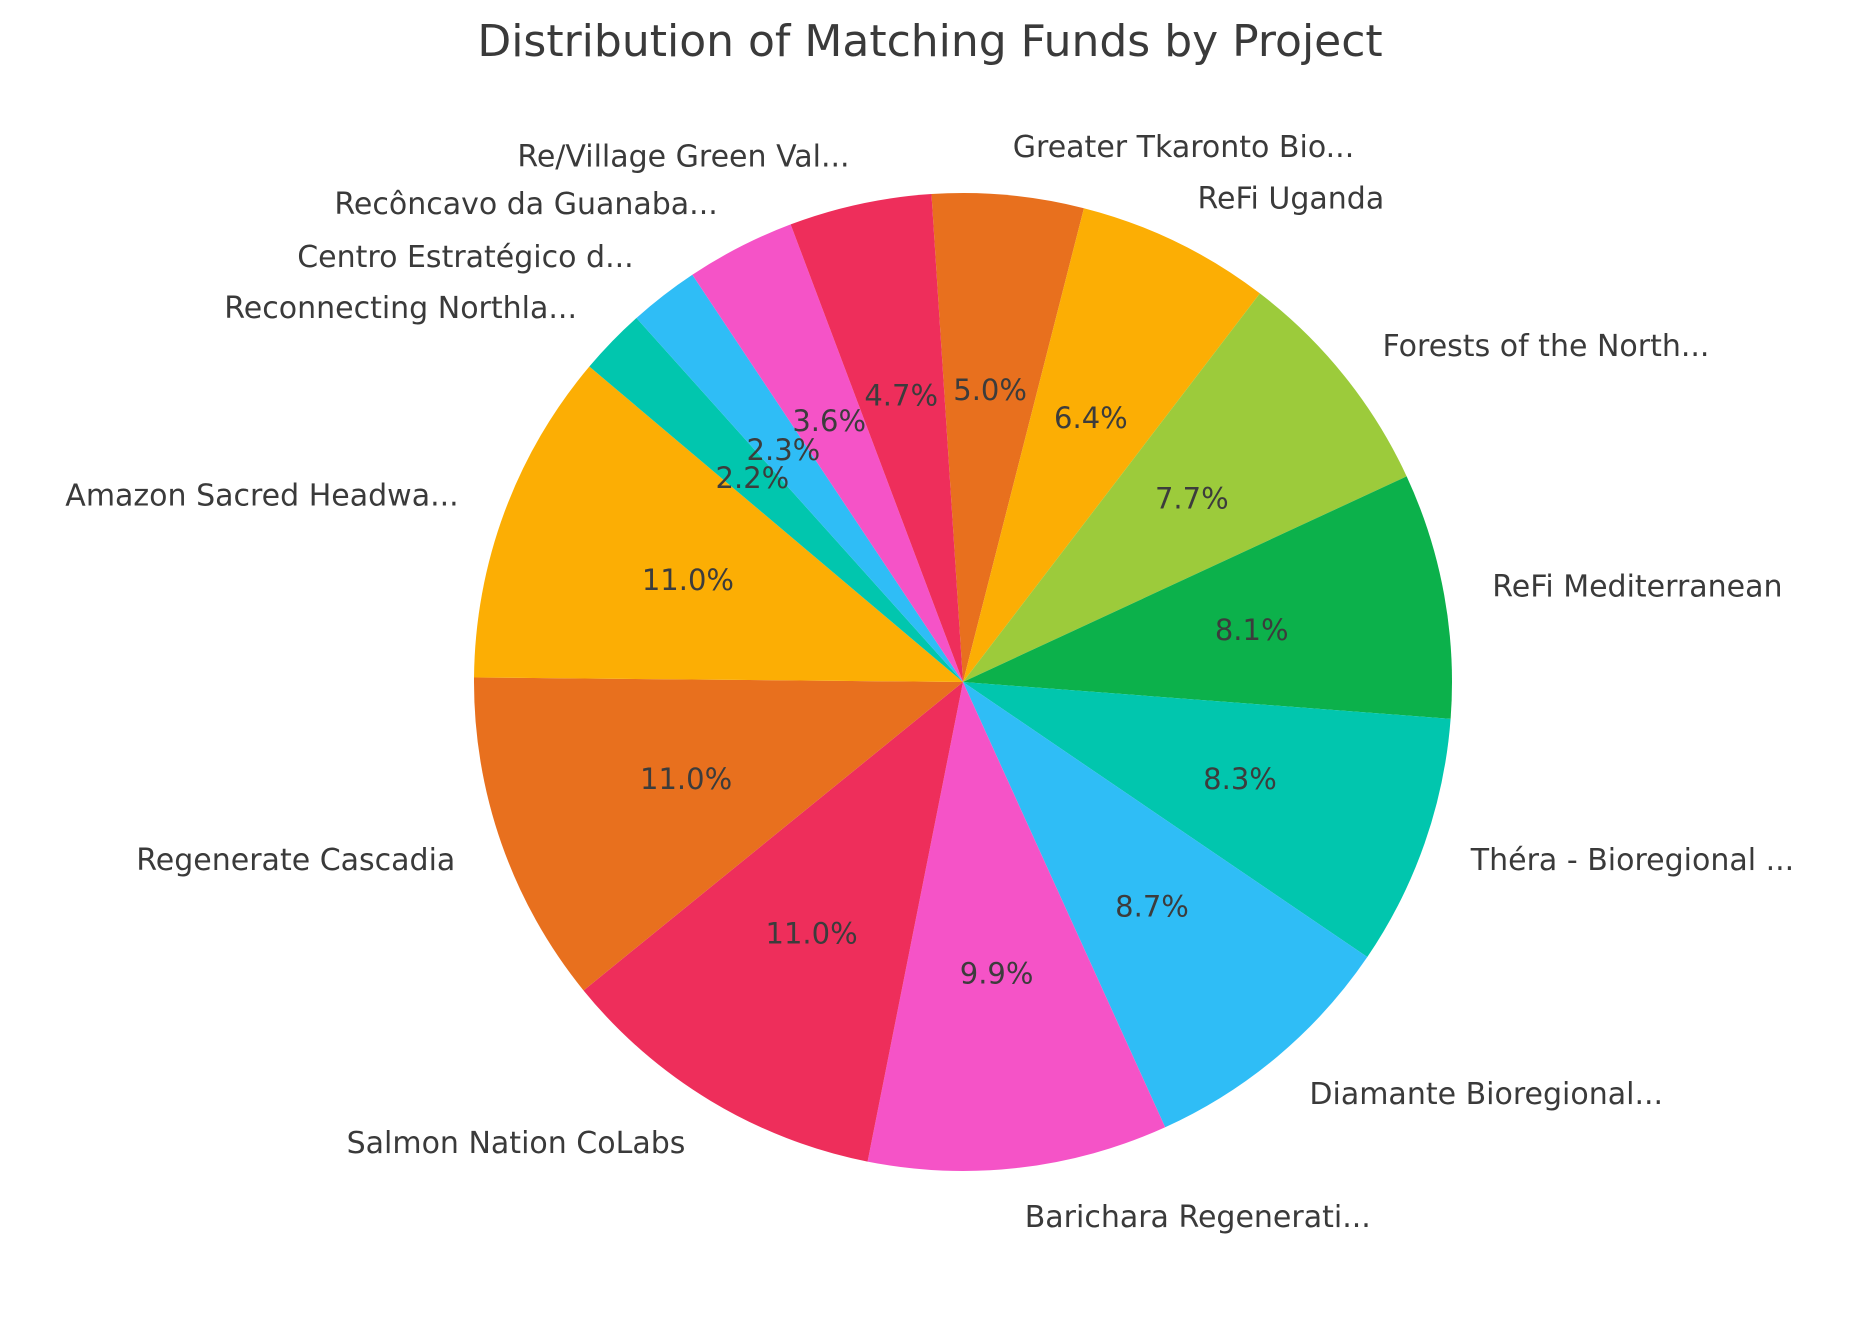 The image size is (1858, 1322). I want to click on pie-pct-label-13: 4.7%, so click(901, 395).